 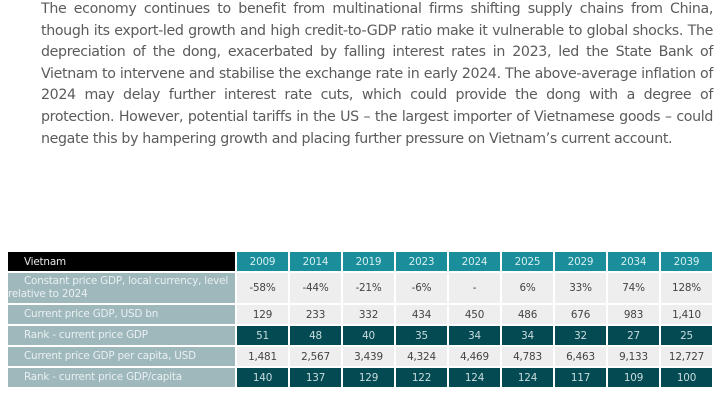 I want to click on year-header: 2019, so click(x=368, y=261).